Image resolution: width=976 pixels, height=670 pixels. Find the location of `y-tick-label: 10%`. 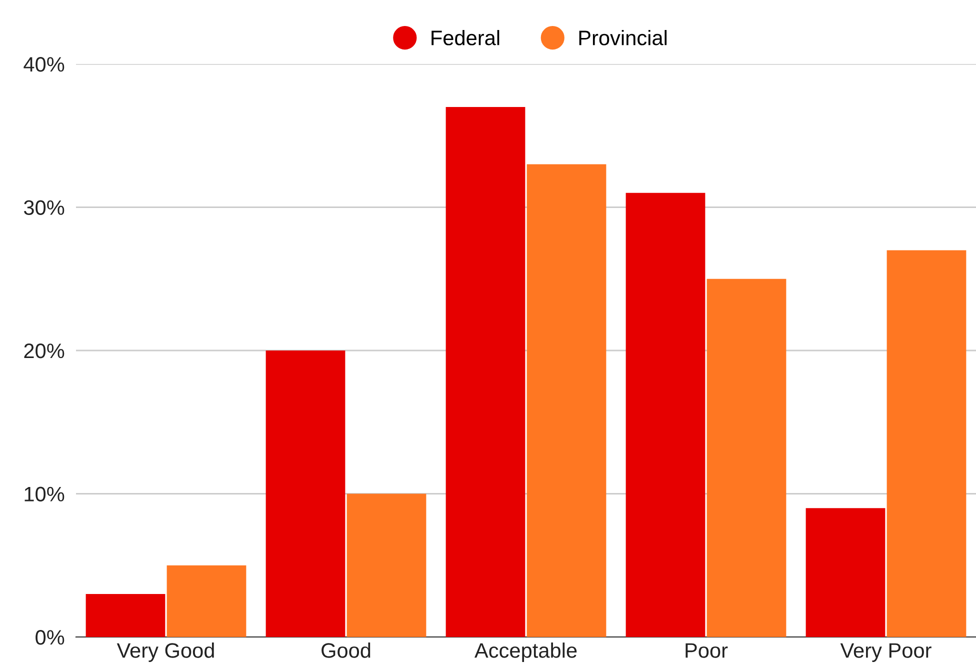

y-tick-label: 10% is located at coordinates (44, 494).